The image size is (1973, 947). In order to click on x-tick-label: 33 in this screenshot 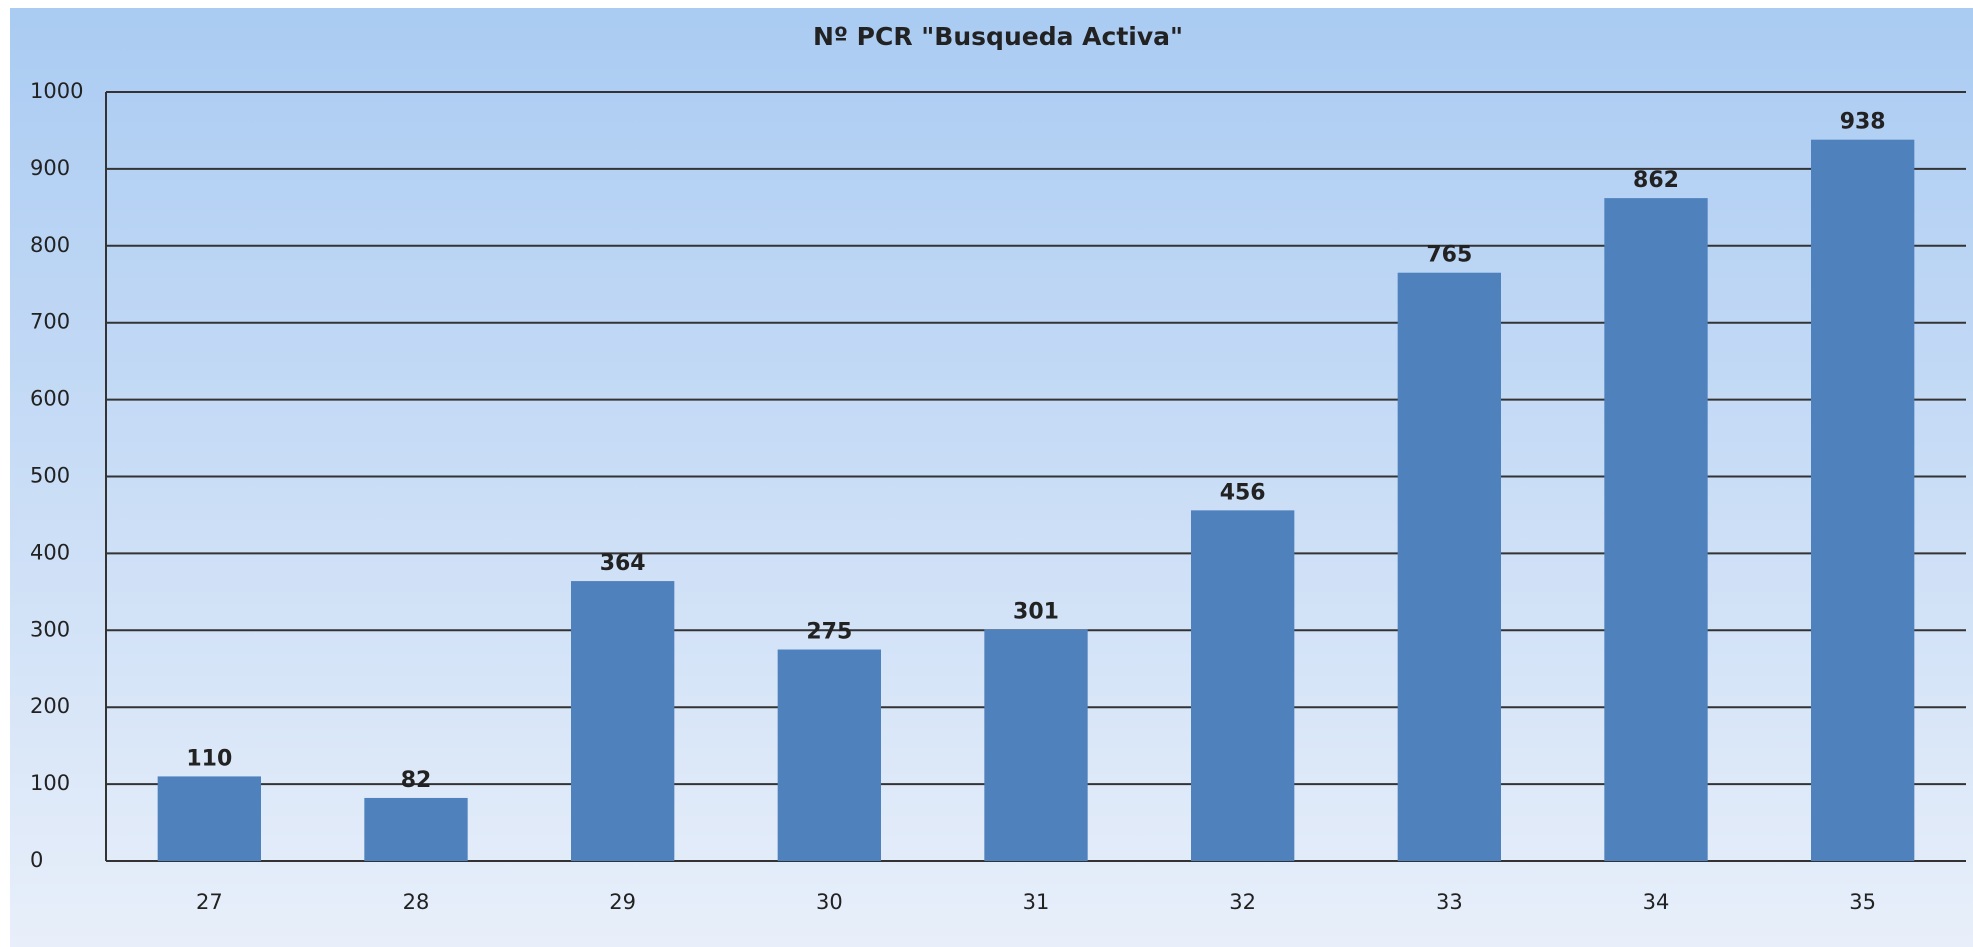, I will do `click(1449, 902)`.